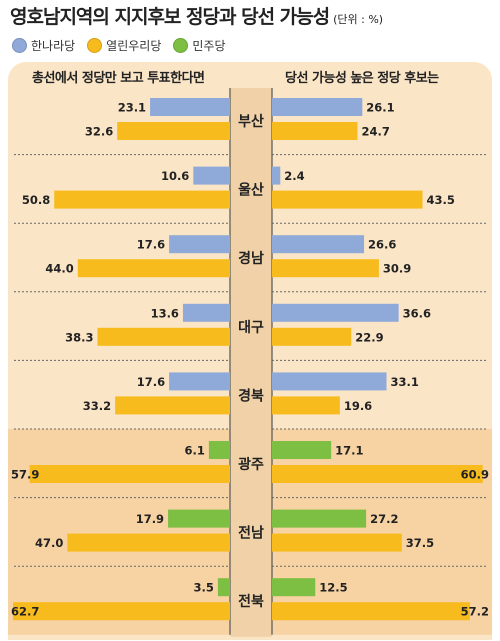 The height and width of the screenshot is (641, 500). I want to click on value-label-left-top_bar-대구: 13.6, so click(165, 313).